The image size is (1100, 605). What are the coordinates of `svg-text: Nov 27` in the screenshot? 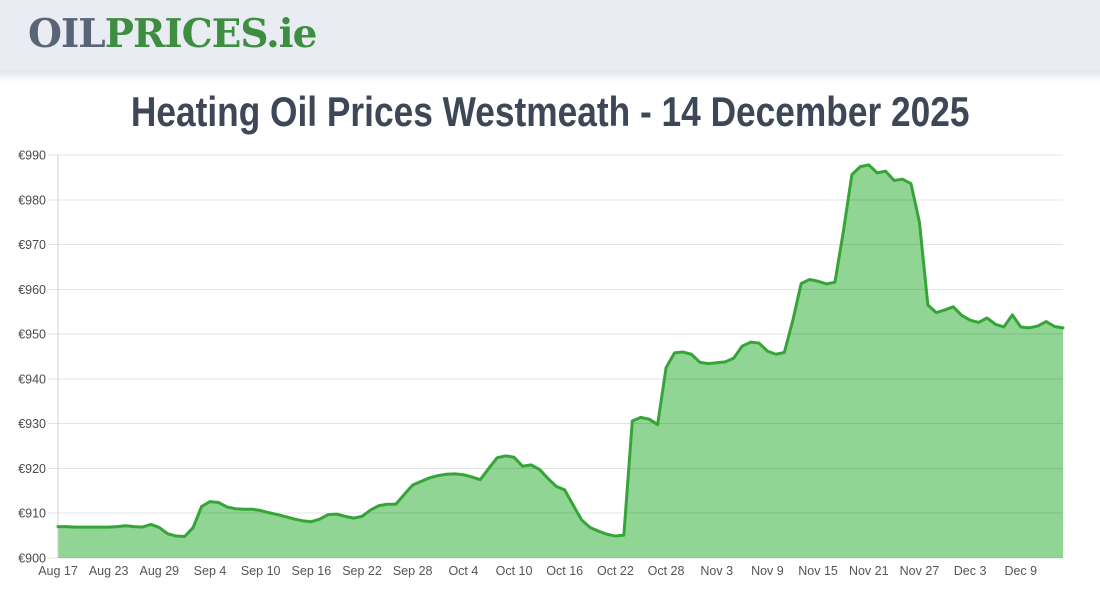 It's located at (920, 571).